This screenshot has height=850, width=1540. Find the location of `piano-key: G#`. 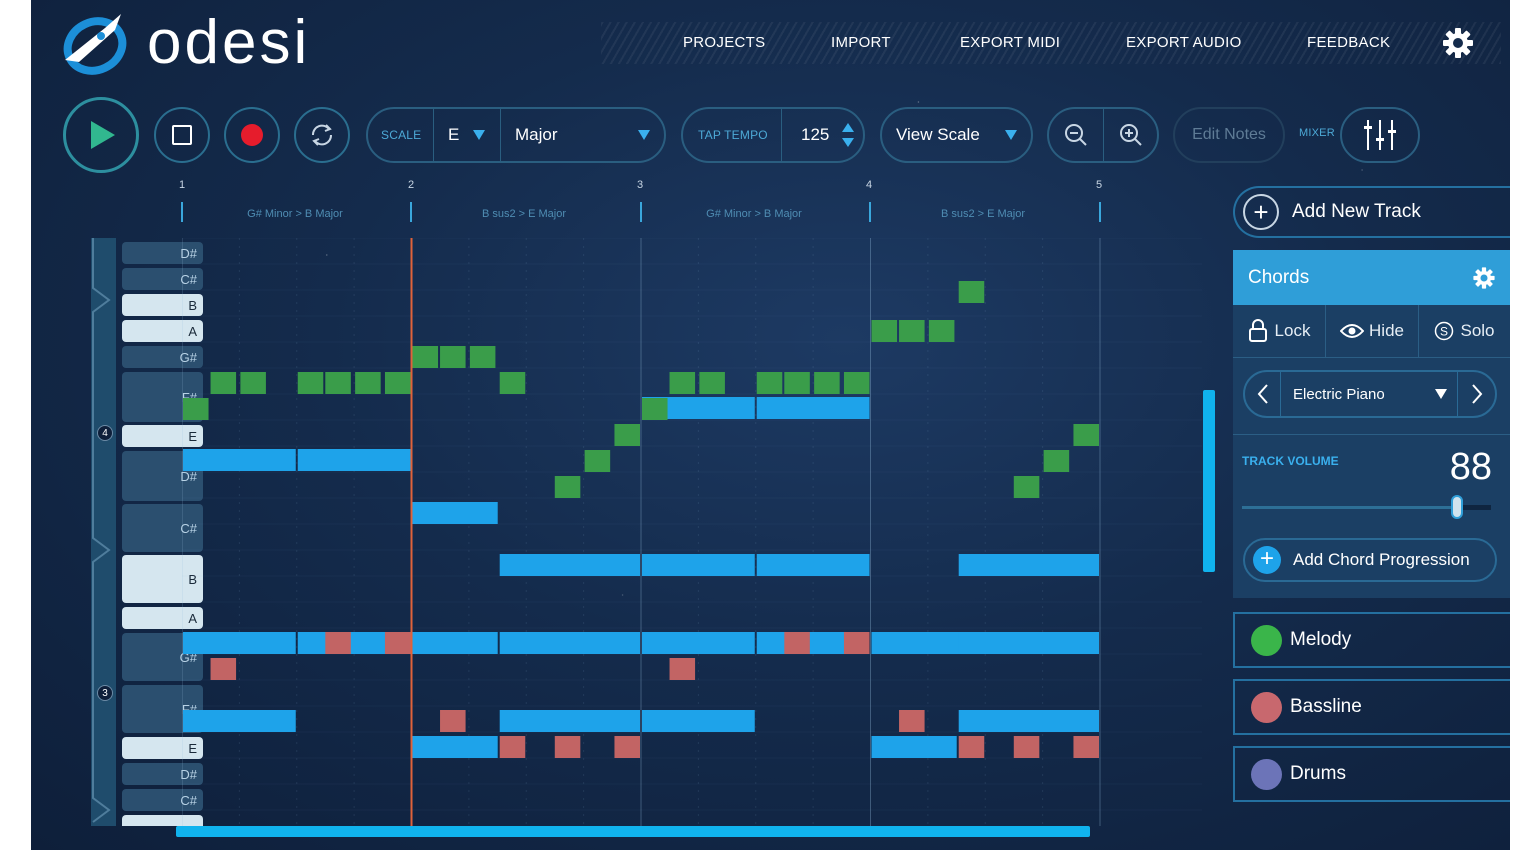

piano-key: G# is located at coordinates (162, 357).